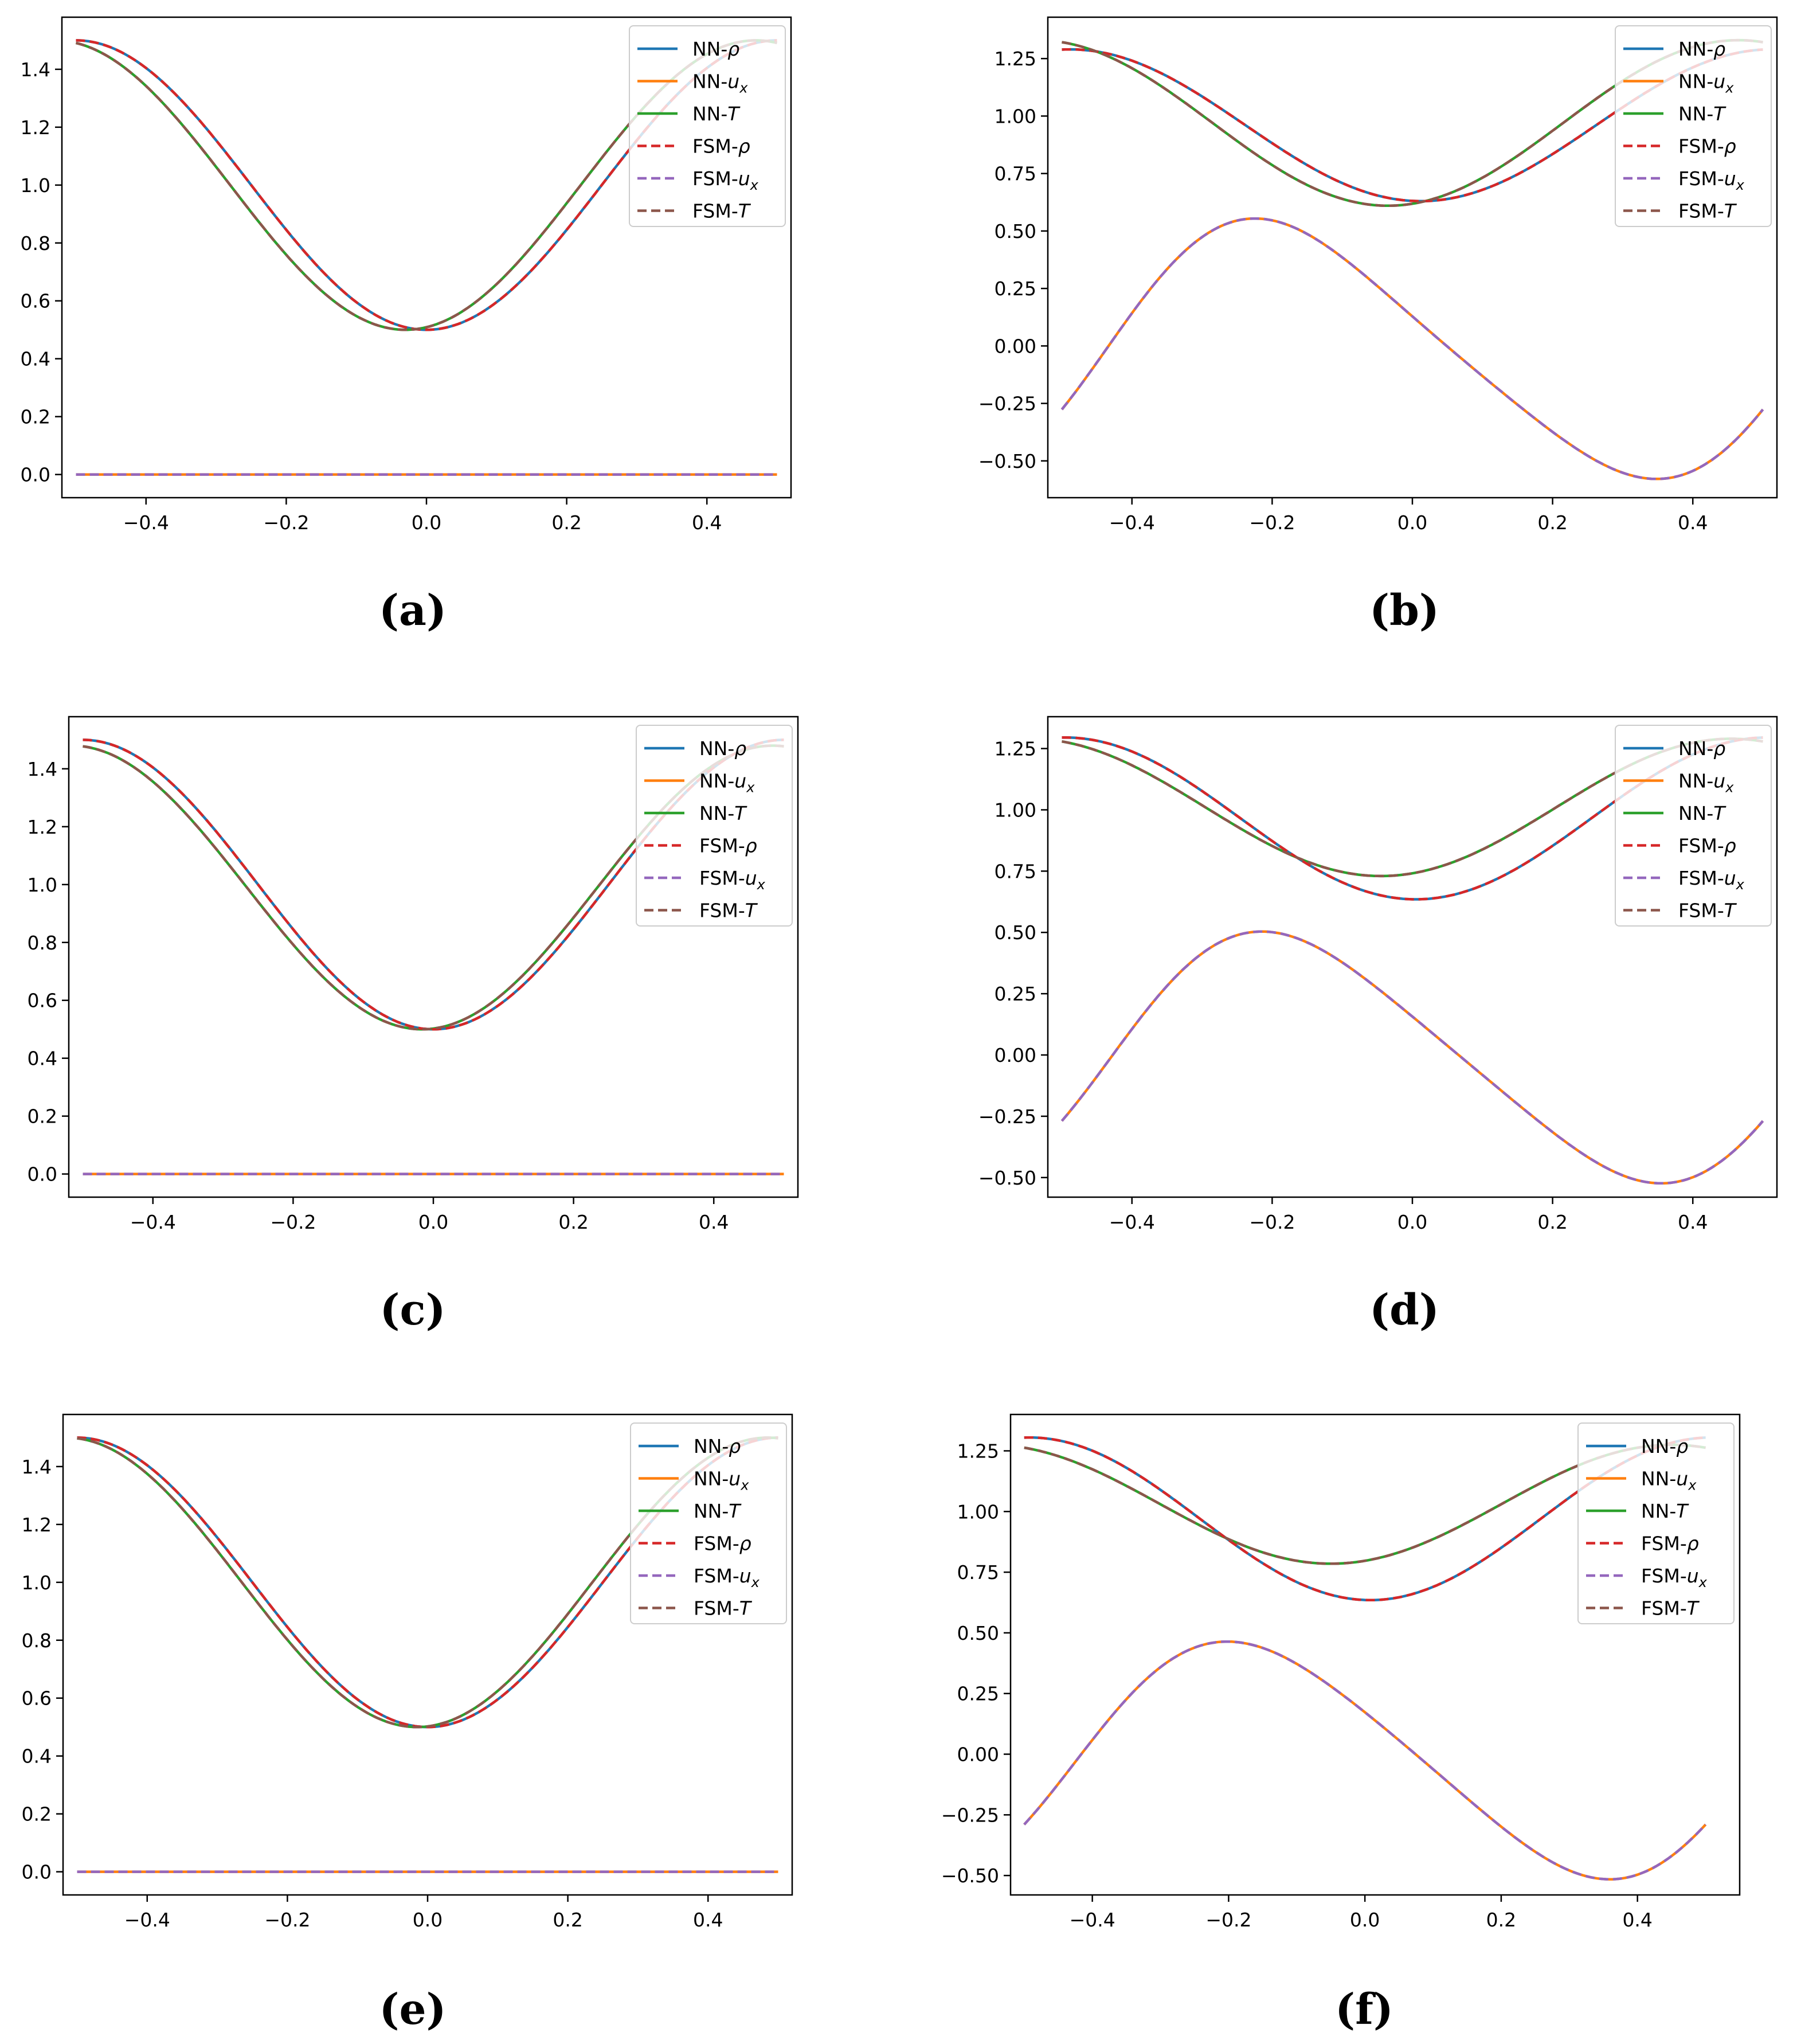 This screenshot has height=2044, width=1797. What do you see at coordinates (412, 1310) in the screenshot?
I see `panel-label: (c)` at bounding box center [412, 1310].